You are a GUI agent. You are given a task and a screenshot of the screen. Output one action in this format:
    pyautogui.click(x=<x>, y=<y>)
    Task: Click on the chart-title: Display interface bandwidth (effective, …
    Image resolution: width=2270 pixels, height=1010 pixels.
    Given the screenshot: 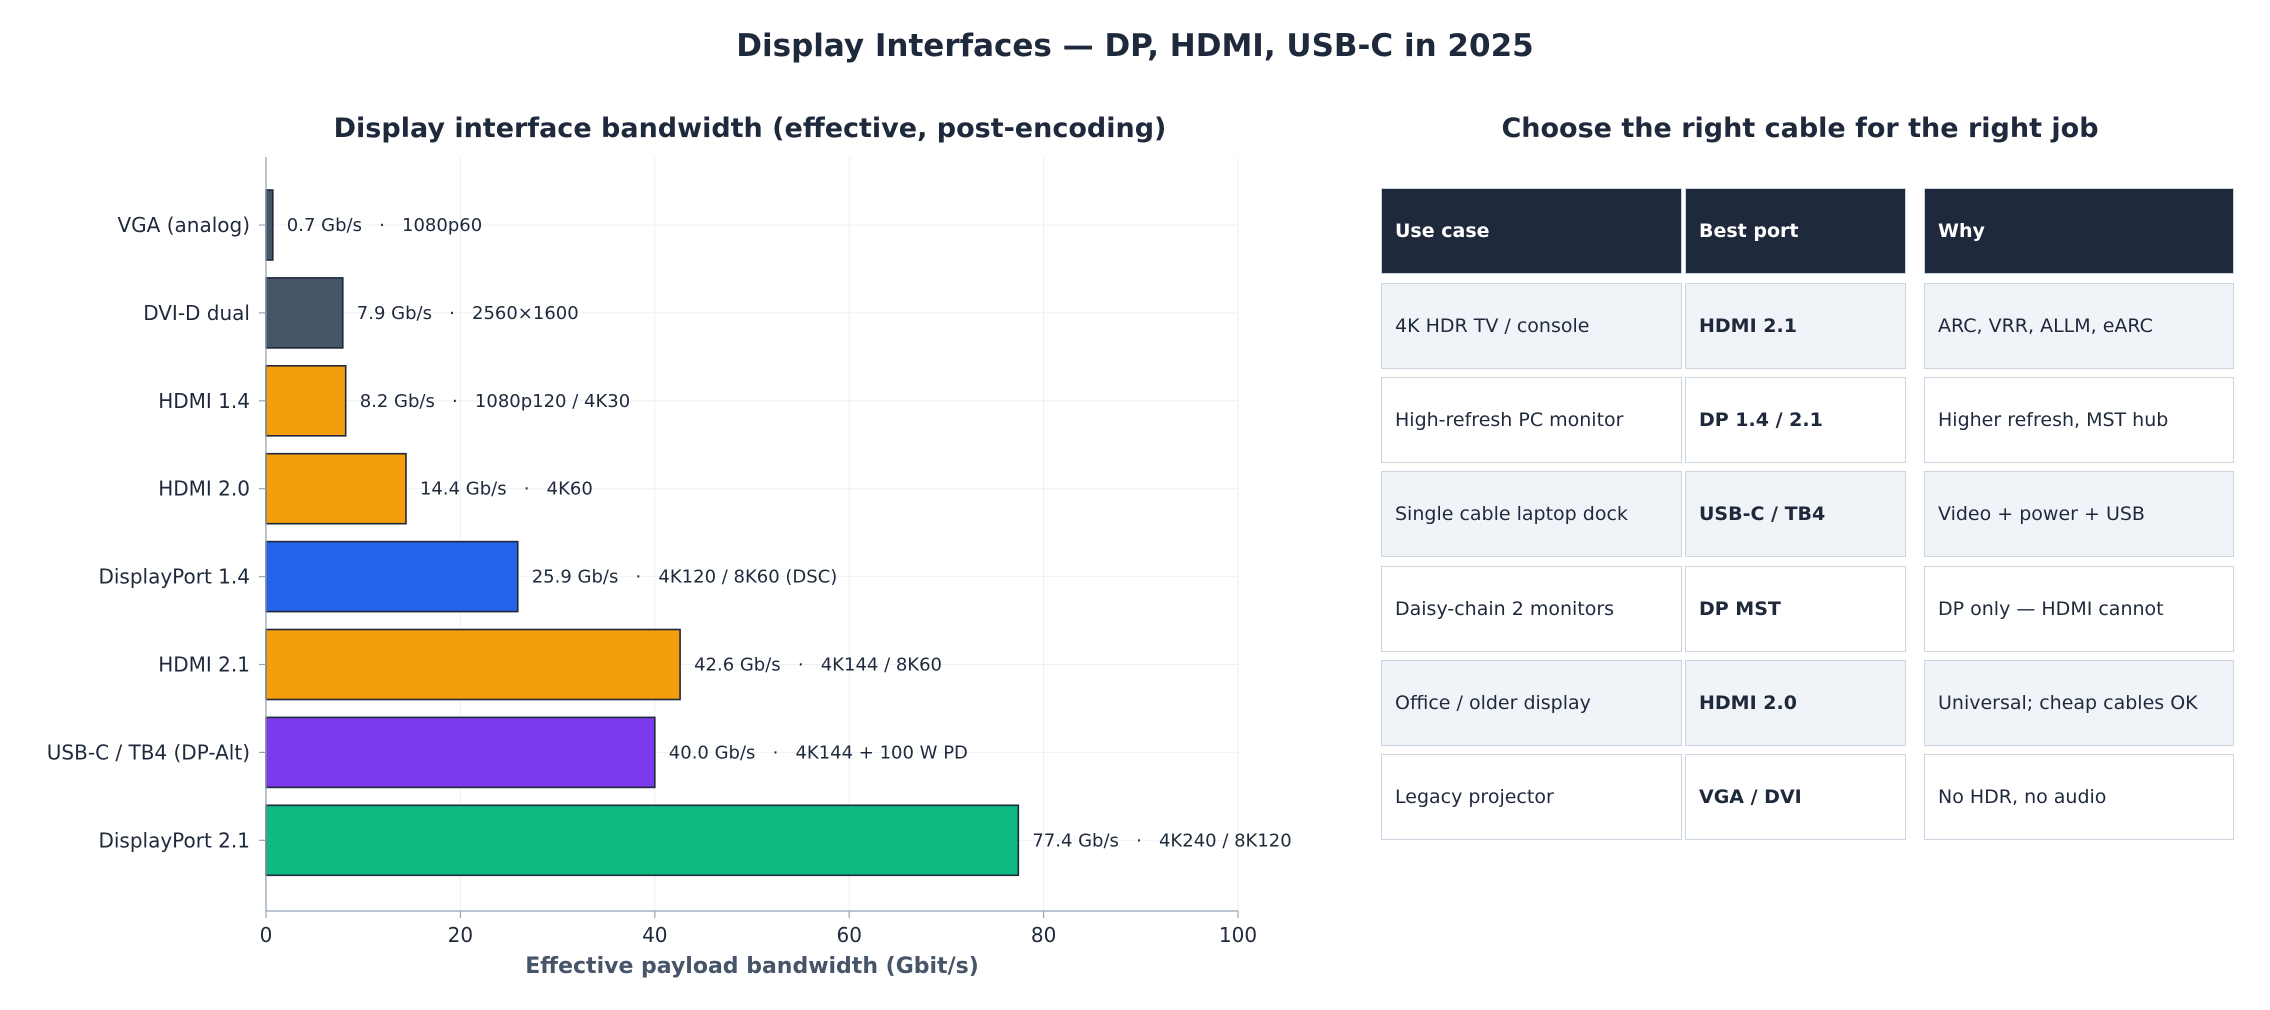 What is the action you would take?
    pyautogui.click(x=750, y=128)
    